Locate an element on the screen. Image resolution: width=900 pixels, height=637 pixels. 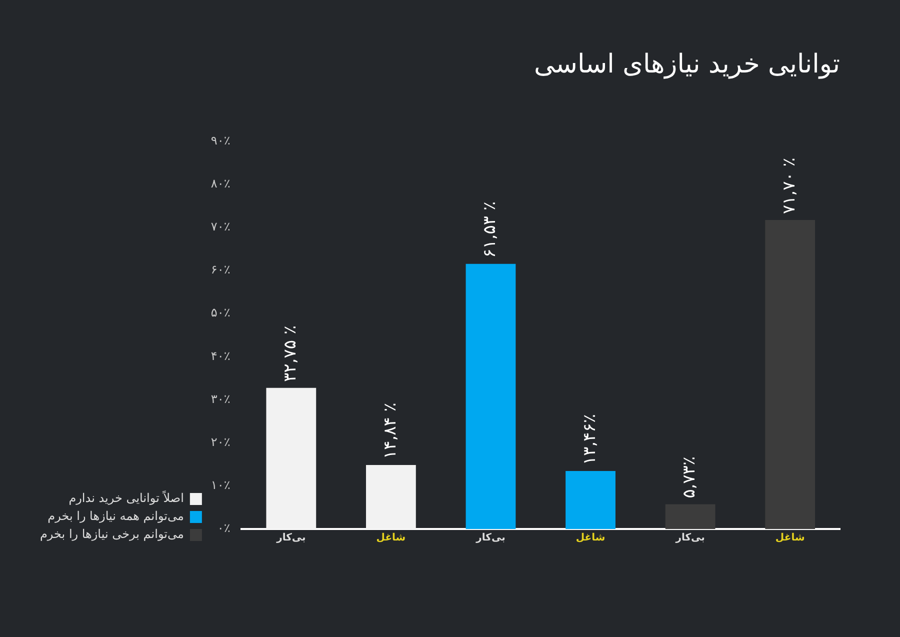
data-label: ۵,۷۳٪ is located at coordinates (690, 477).